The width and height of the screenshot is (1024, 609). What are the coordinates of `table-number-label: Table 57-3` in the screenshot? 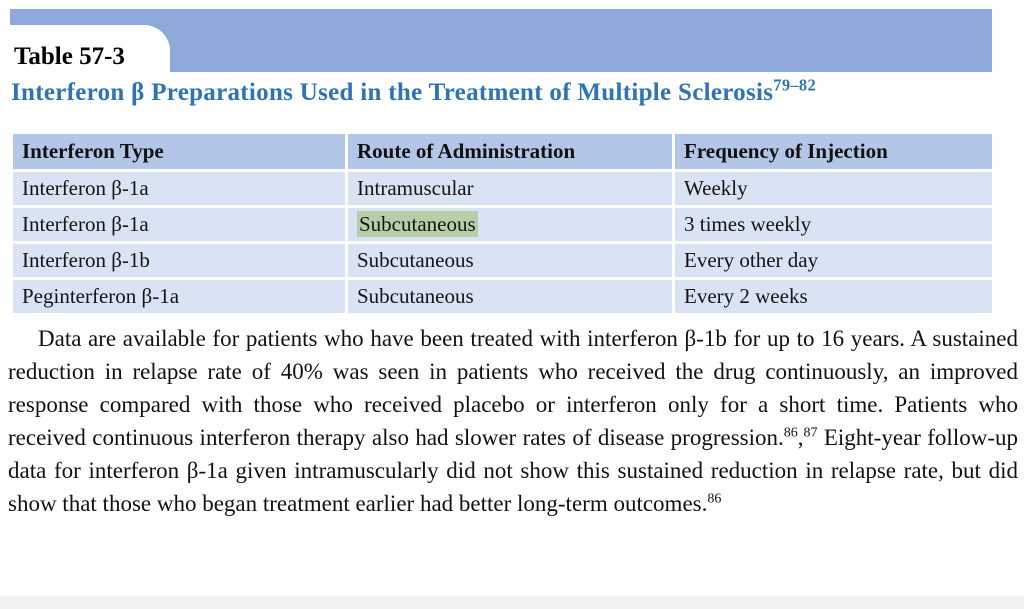 It's located at (69, 56).